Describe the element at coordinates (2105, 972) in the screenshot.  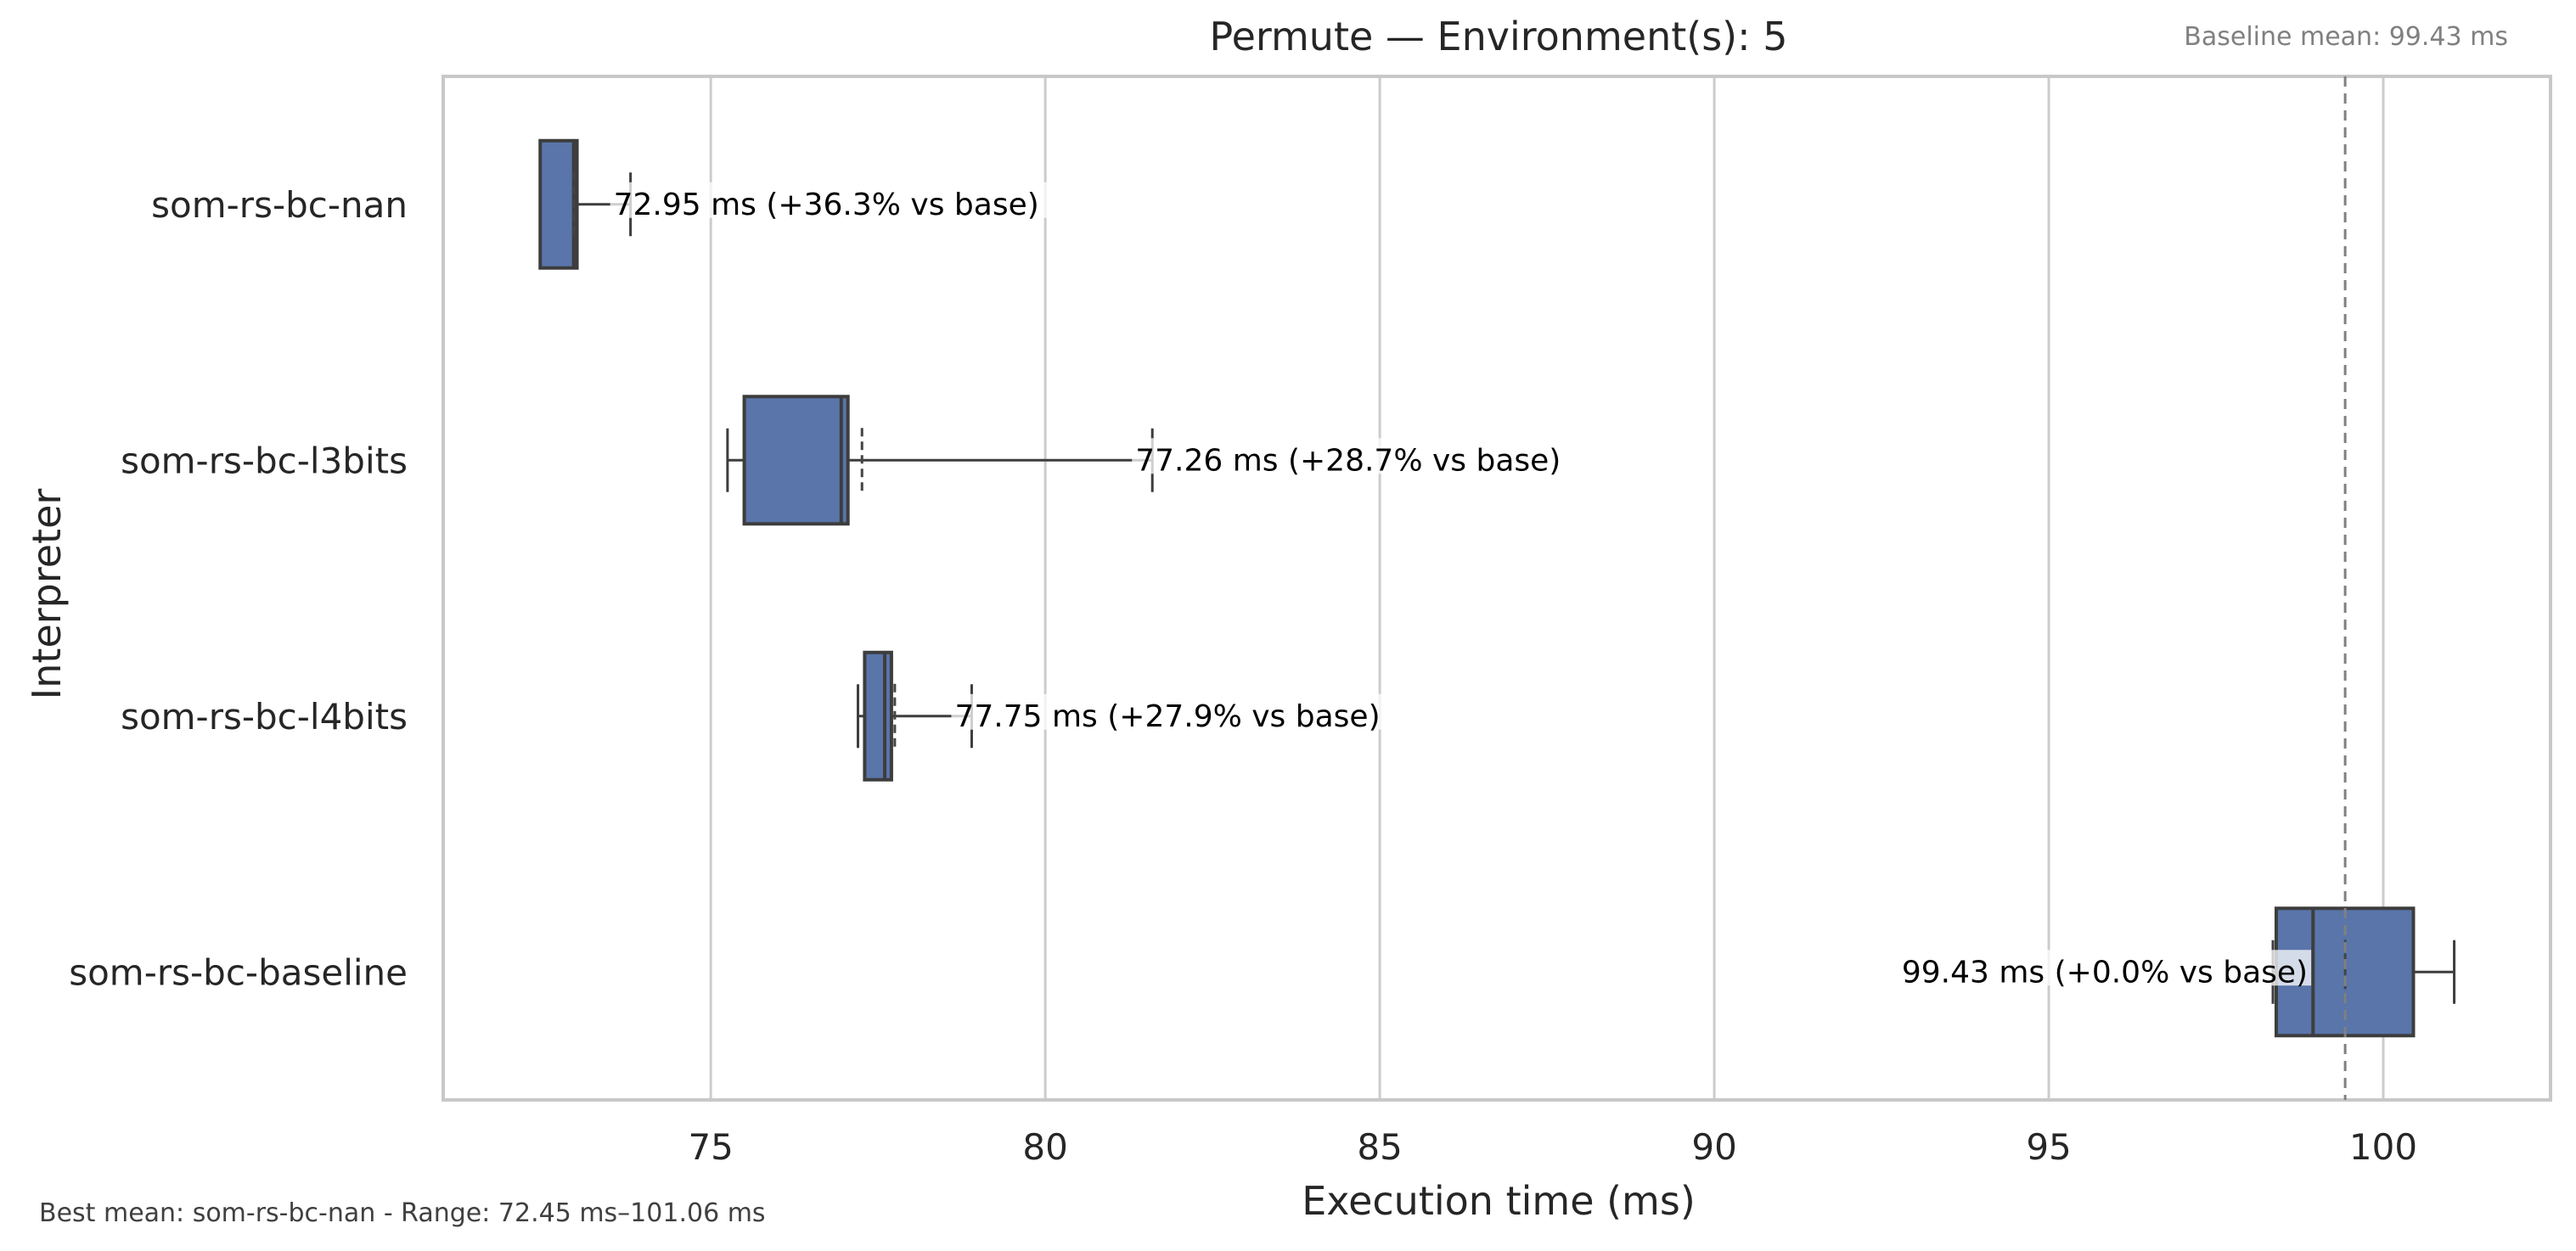
I see `mean-annotation: 99.43 ms (+0.0% vs base)` at that location.